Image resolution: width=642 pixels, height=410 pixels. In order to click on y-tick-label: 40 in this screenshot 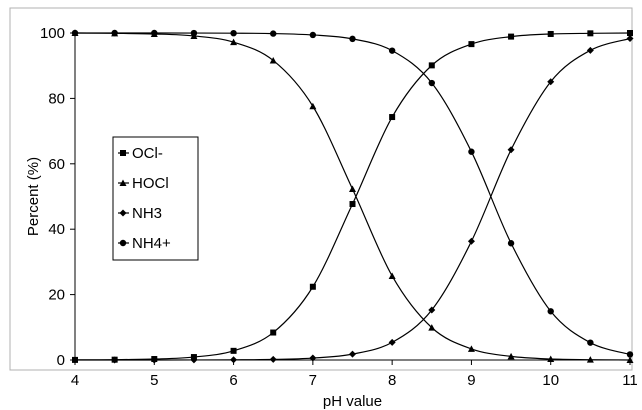, I will do `click(56, 229)`.